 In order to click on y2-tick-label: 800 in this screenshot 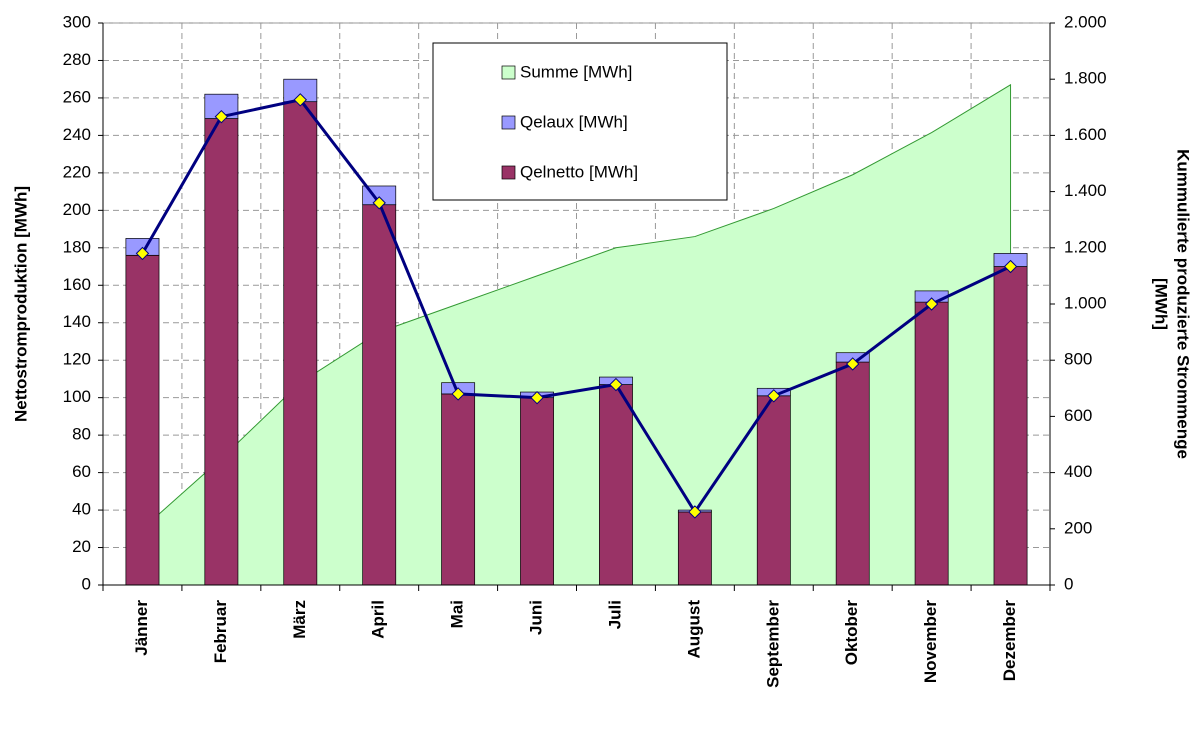, I will do `click(1078, 359)`.